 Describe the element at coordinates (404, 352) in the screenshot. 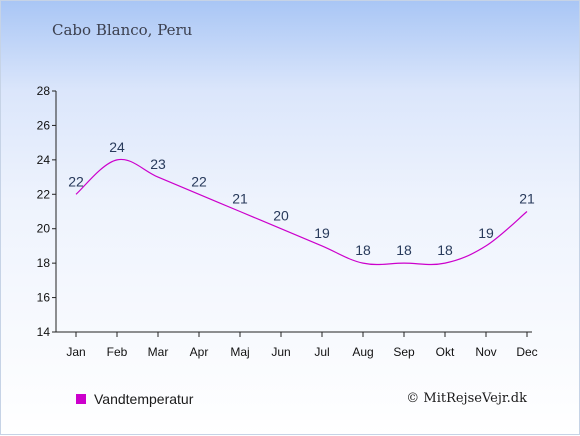

I see `x-tick-label: Sep` at that location.